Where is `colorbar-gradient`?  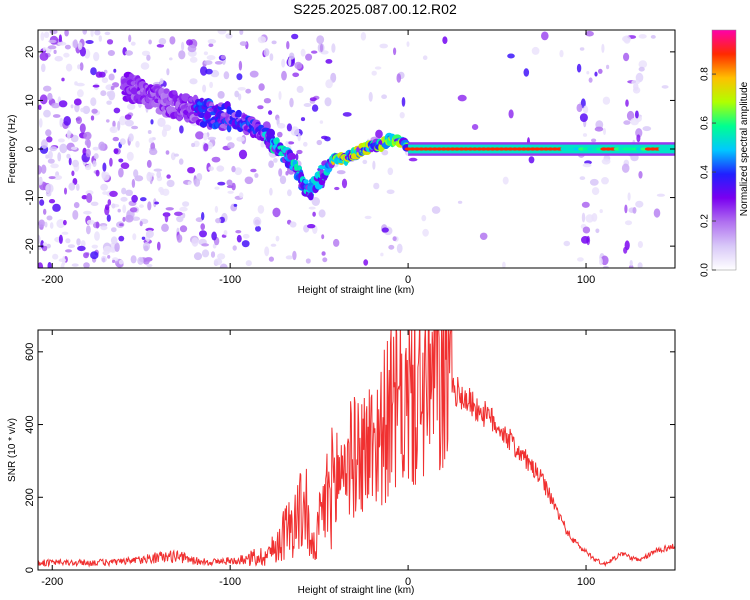 colorbar-gradient is located at coordinates (724, 150).